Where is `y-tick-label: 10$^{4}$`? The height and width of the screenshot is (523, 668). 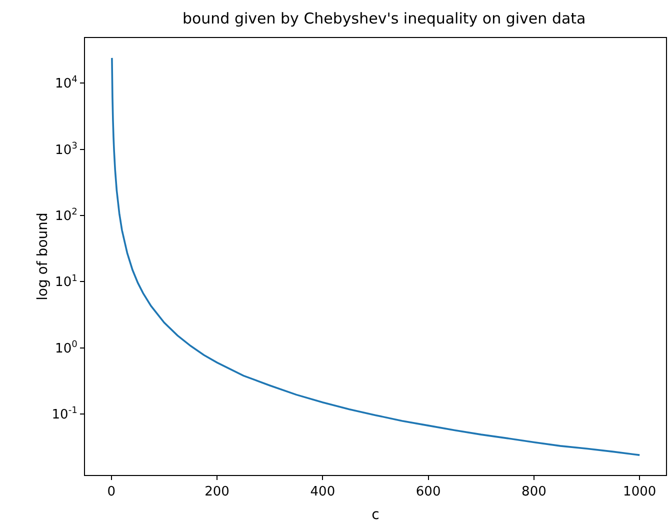
y-tick-label: 10$^{4}$ is located at coordinates (66, 83).